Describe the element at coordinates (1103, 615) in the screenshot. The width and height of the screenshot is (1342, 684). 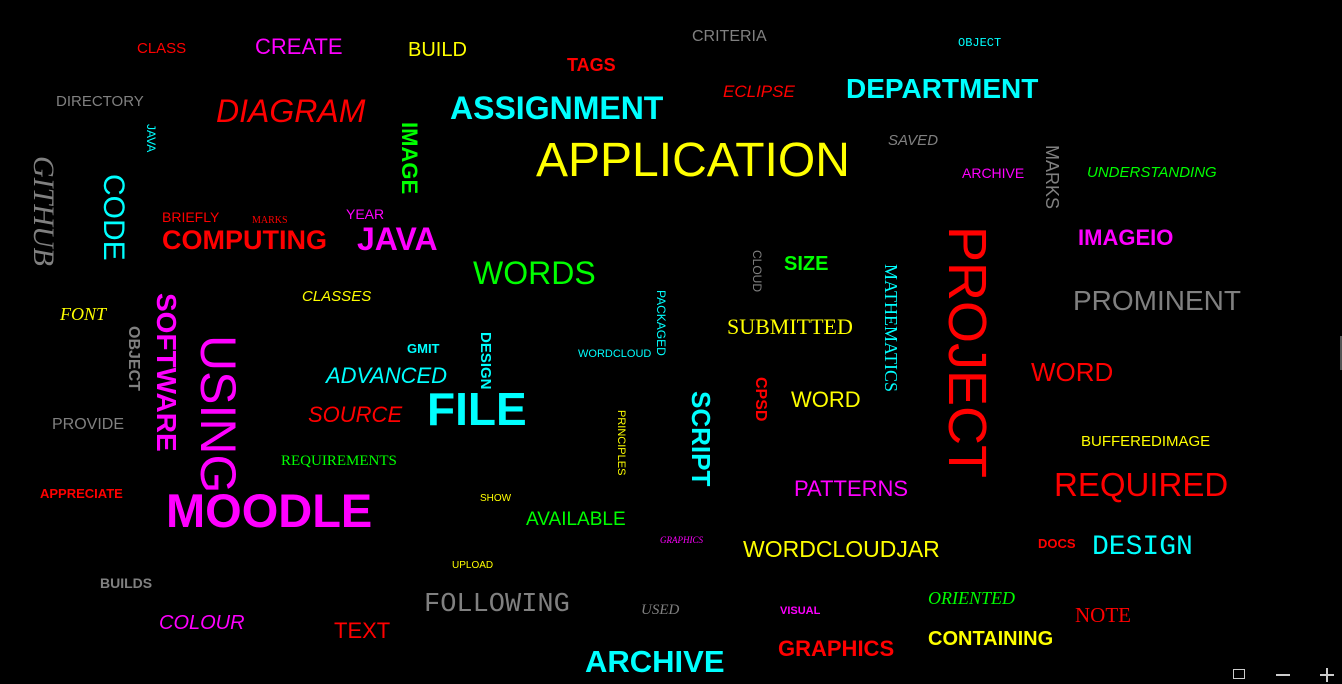
I see `word-note: NOTE` at that location.